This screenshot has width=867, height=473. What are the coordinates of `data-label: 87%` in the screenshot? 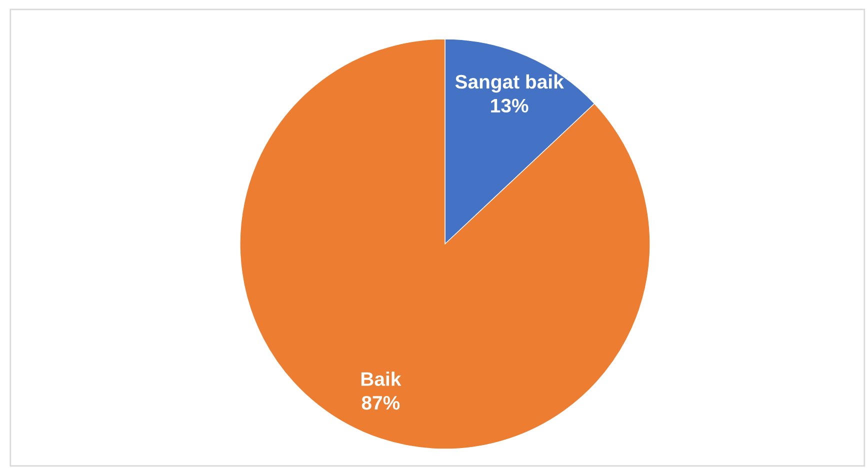 It's located at (381, 403).